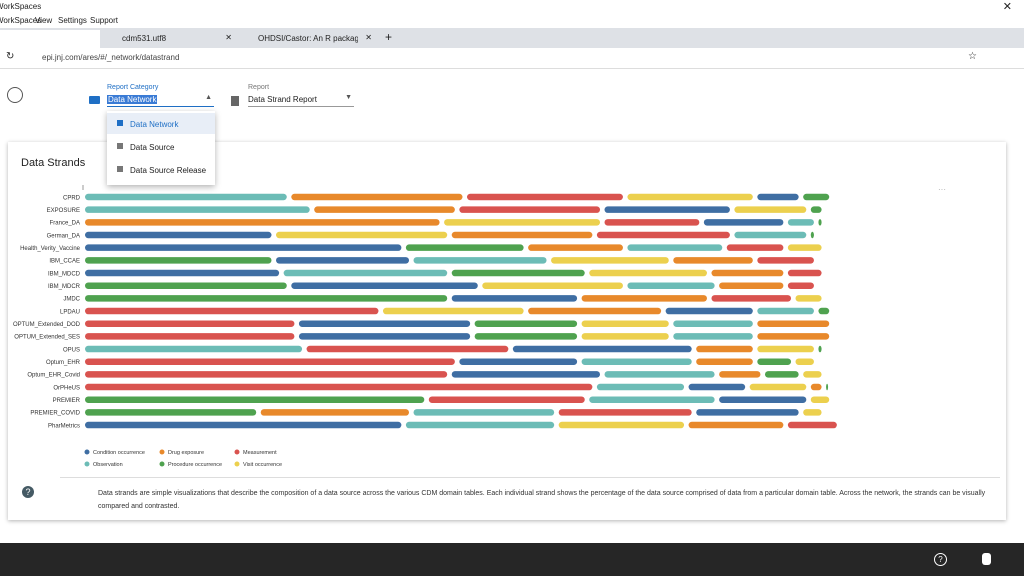  Describe the element at coordinates (53, 376) in the screenshot. I see `row-label: Optum_EHR_Covid` at that location.